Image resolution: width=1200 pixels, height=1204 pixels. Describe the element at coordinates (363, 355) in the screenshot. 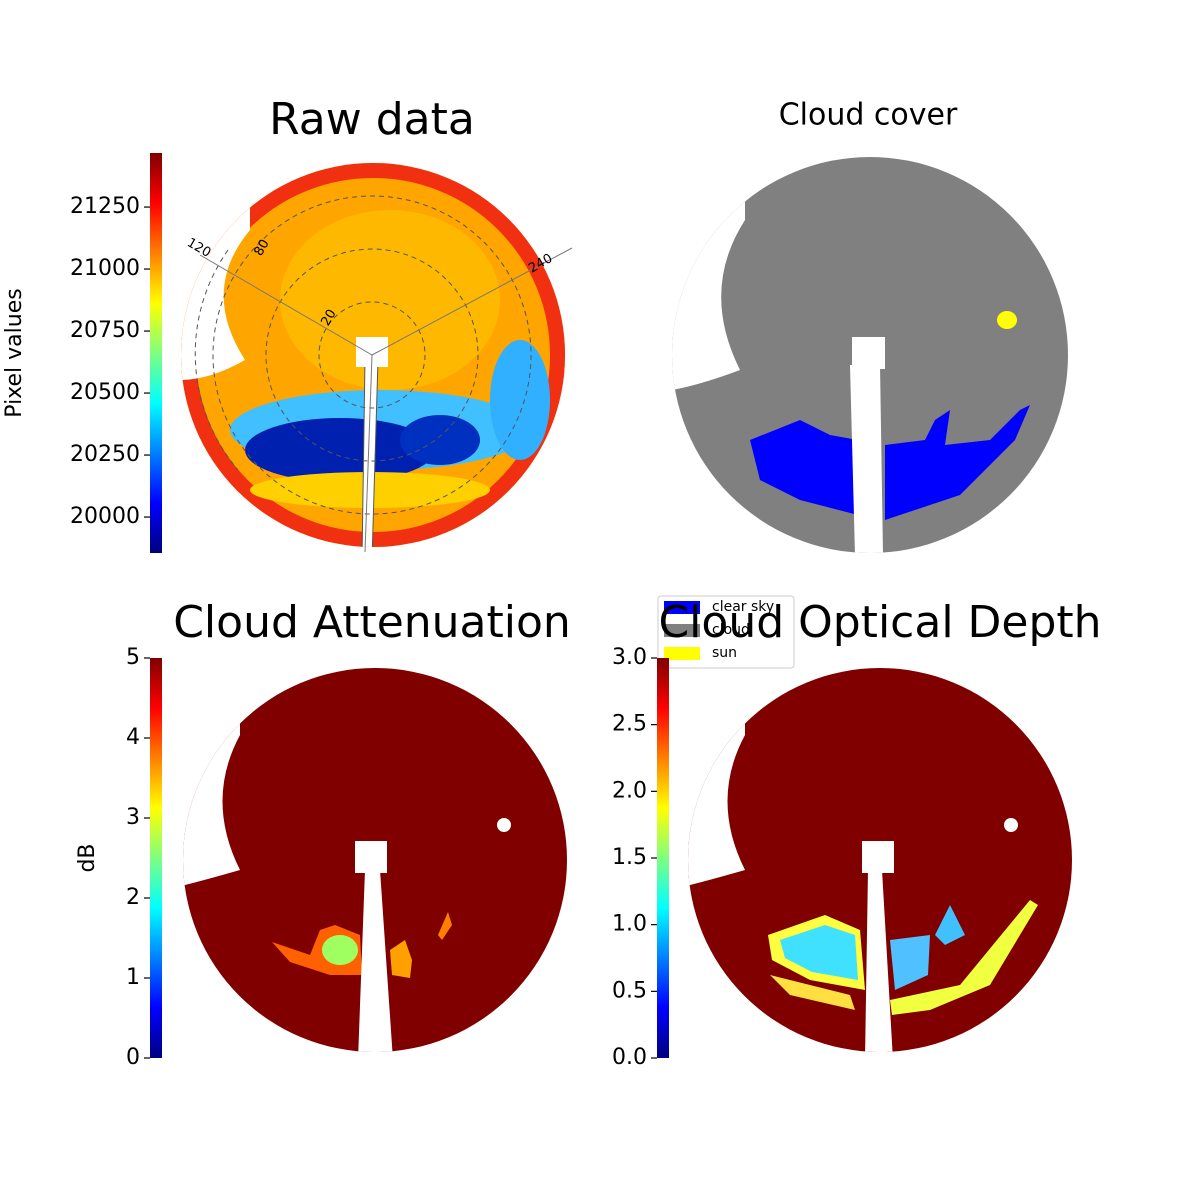

I see `polar-grid` at that location.